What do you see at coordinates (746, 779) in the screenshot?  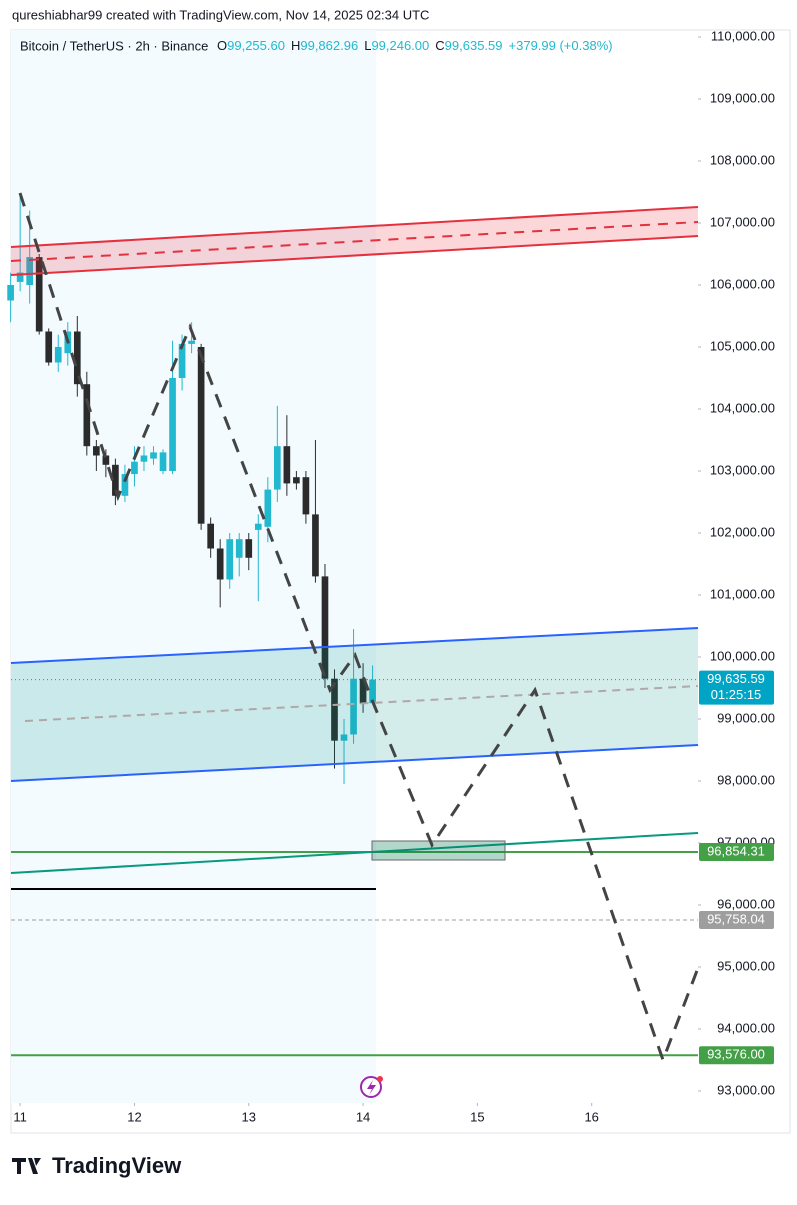 I see `y-tick-label: 98,000.00` at bounding box center [746, 779].